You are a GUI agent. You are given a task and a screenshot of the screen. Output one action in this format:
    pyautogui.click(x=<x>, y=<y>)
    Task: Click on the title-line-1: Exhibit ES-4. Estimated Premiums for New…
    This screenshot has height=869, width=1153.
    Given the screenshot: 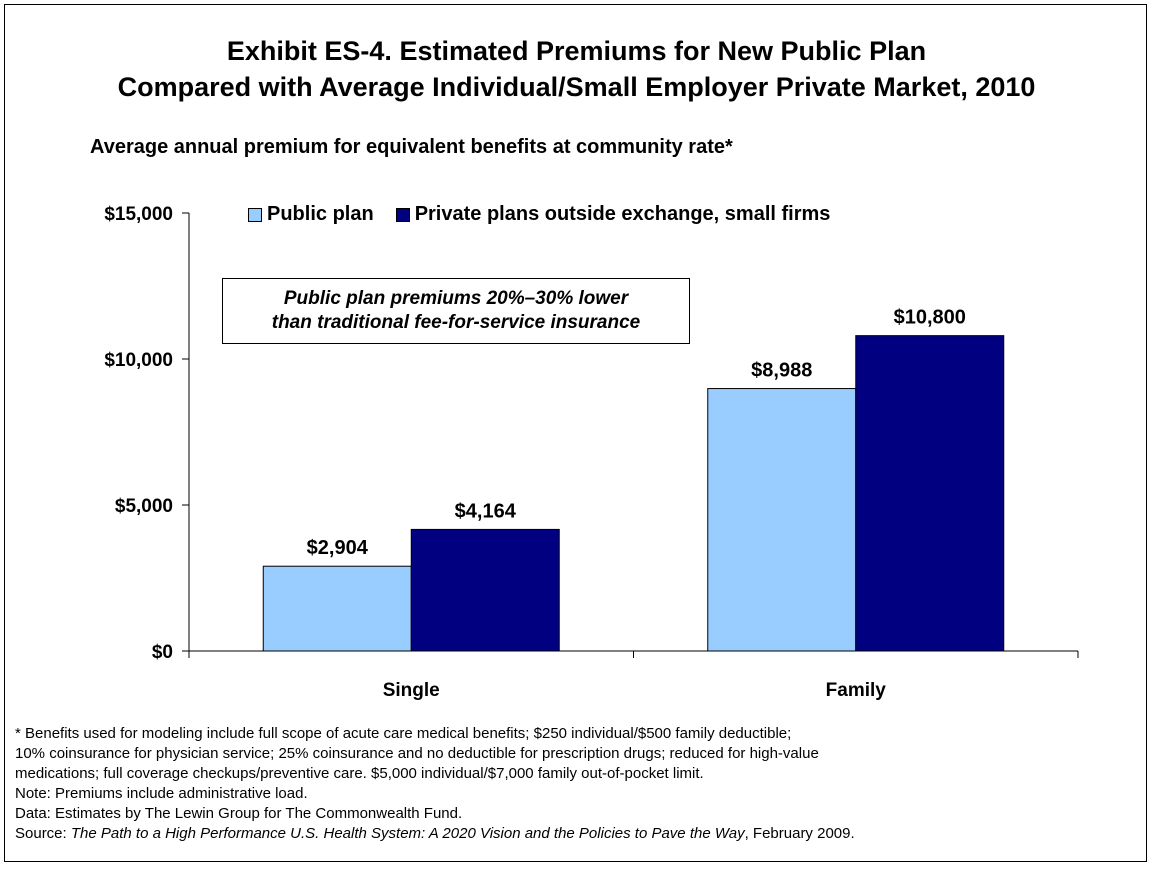 What is the action you would take?
    pyautogui.click(x=576, y=51)
    